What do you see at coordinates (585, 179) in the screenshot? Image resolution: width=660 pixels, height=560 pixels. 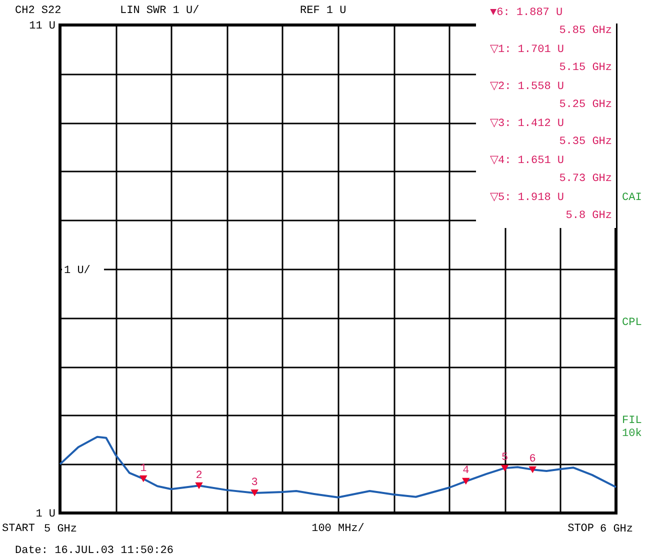 I see `annotation: 5.73 GHz` at bounding box center [585, 179].